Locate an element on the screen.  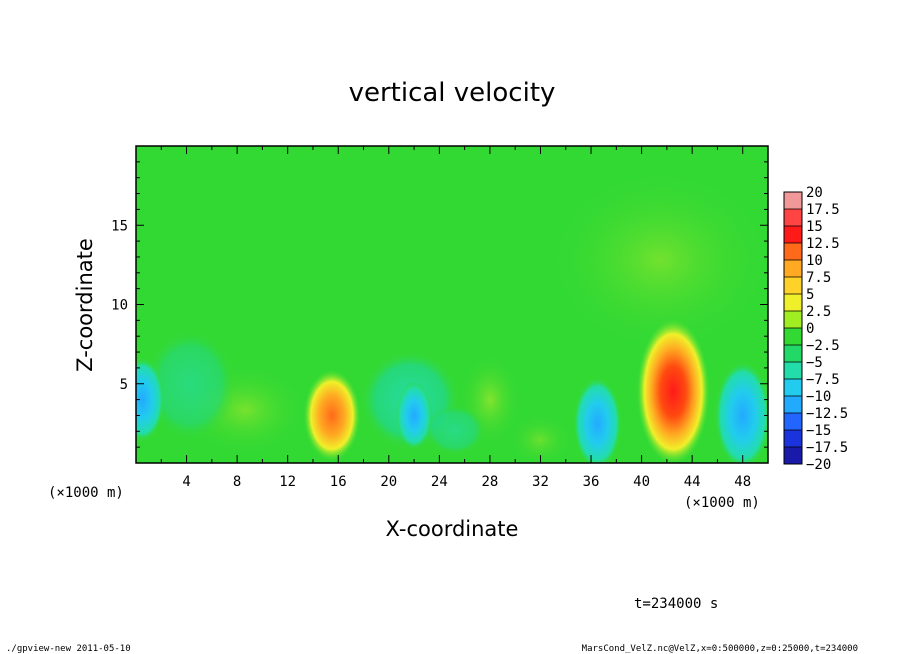
colorbar-label: −20 is located at coordinates (818, 465).